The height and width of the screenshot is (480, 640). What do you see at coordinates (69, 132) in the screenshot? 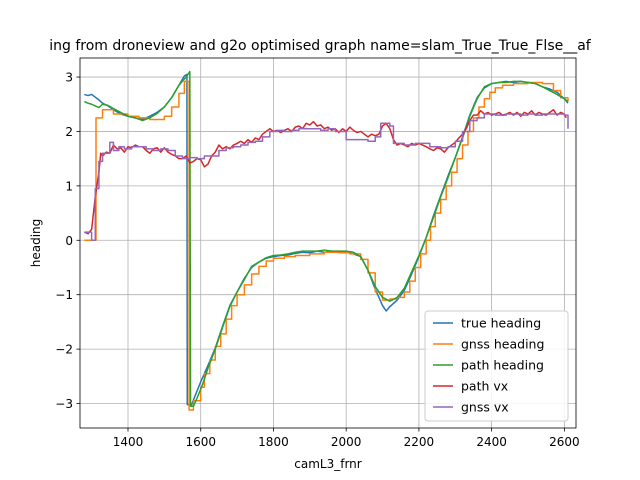
I see `y-tick-label: 2` at bounding box center [69, 132].